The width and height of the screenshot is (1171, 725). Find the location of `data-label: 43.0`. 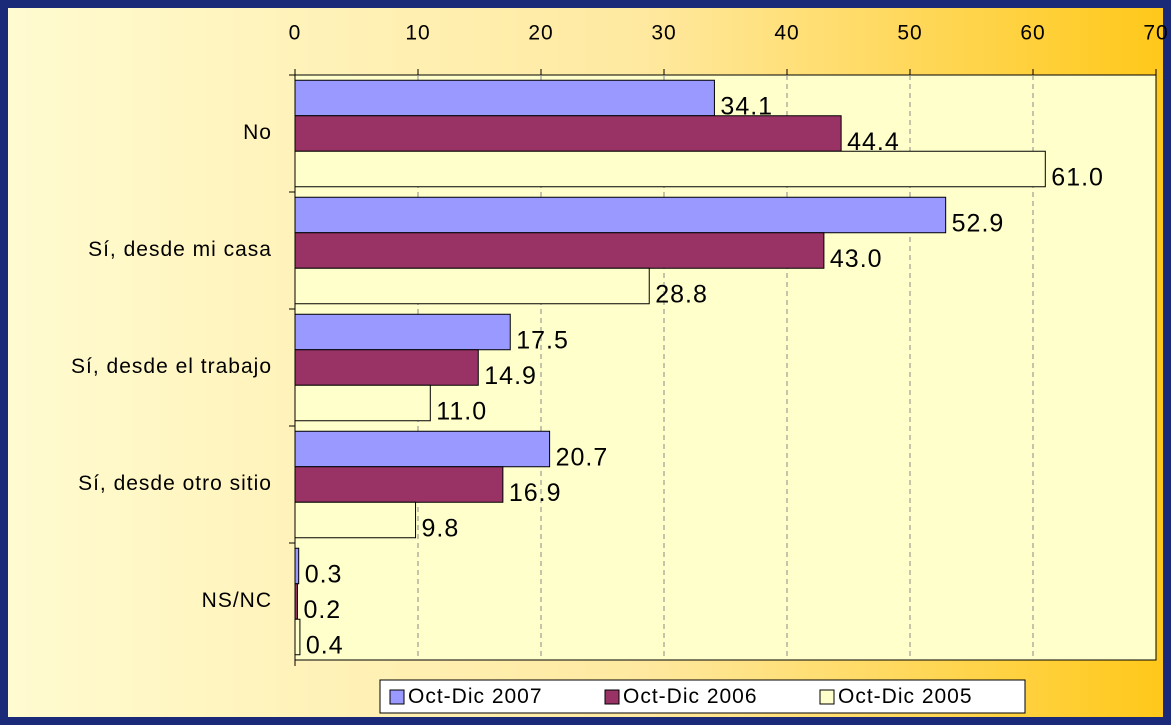

data-label: 43.0 is located at coordinates (856, 259).